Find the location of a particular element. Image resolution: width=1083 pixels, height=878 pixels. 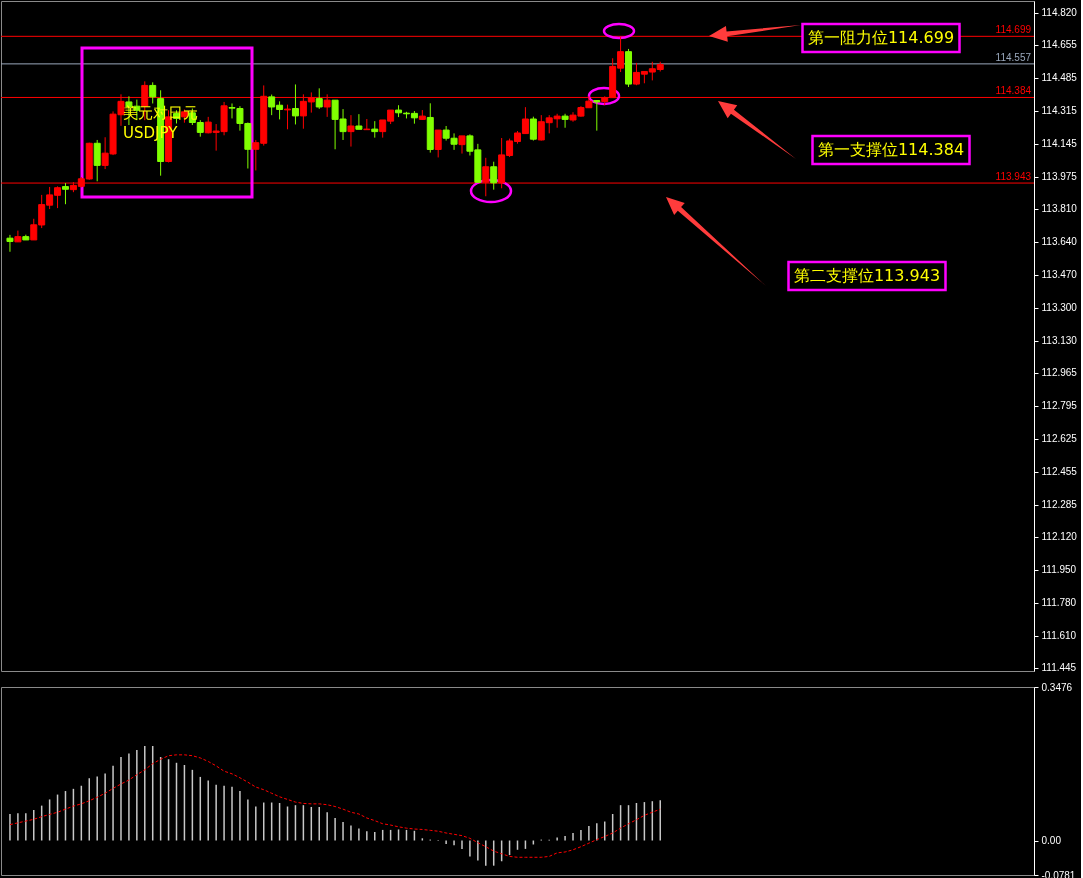

y-tick-label: 0.3476 is located at coordinates (1057, 687).